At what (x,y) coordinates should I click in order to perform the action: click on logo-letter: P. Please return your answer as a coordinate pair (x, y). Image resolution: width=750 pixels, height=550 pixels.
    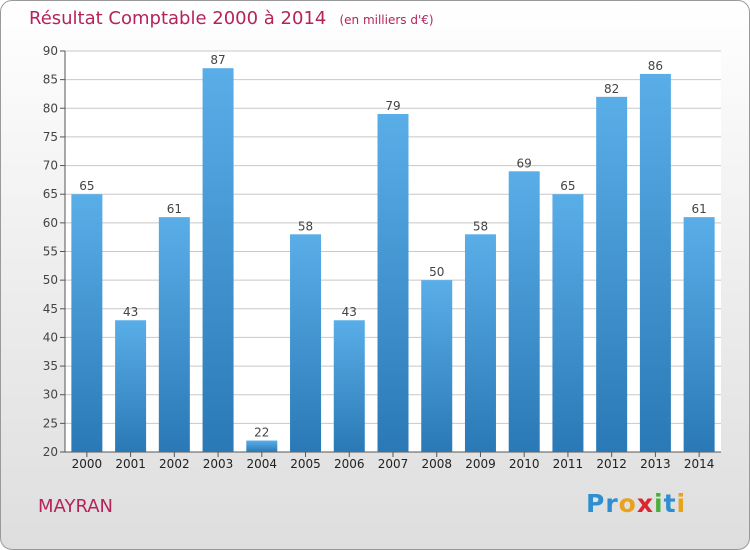
    Looking at the image, I should click on (596, 503).